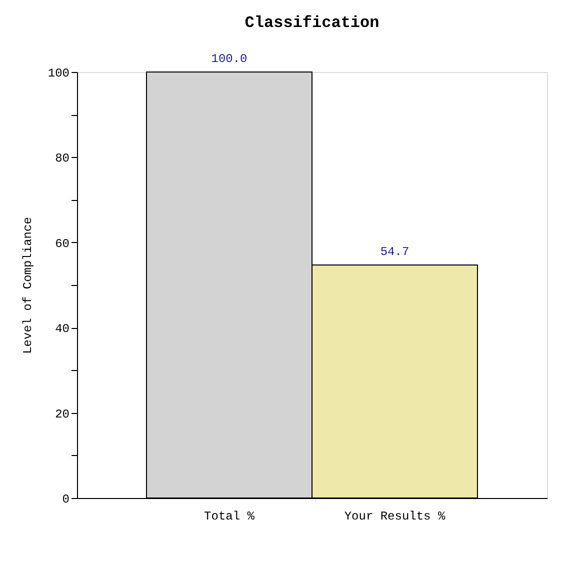 The height and width of the screenshot is (572, 565). What do you see at coordinates (62, 243) in the screenshot?
I see `y-tick-label: 60` at bounding box center [62, 243].